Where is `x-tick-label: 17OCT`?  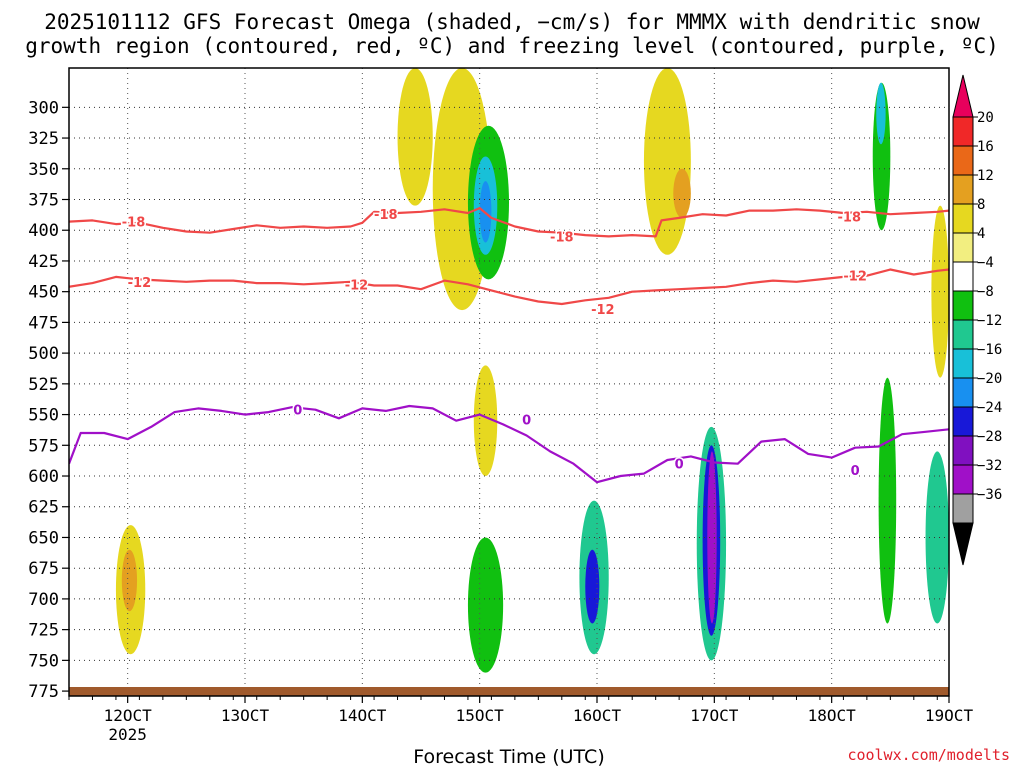 x-tick-label: 17OCT is located at coordinates (714, 715).